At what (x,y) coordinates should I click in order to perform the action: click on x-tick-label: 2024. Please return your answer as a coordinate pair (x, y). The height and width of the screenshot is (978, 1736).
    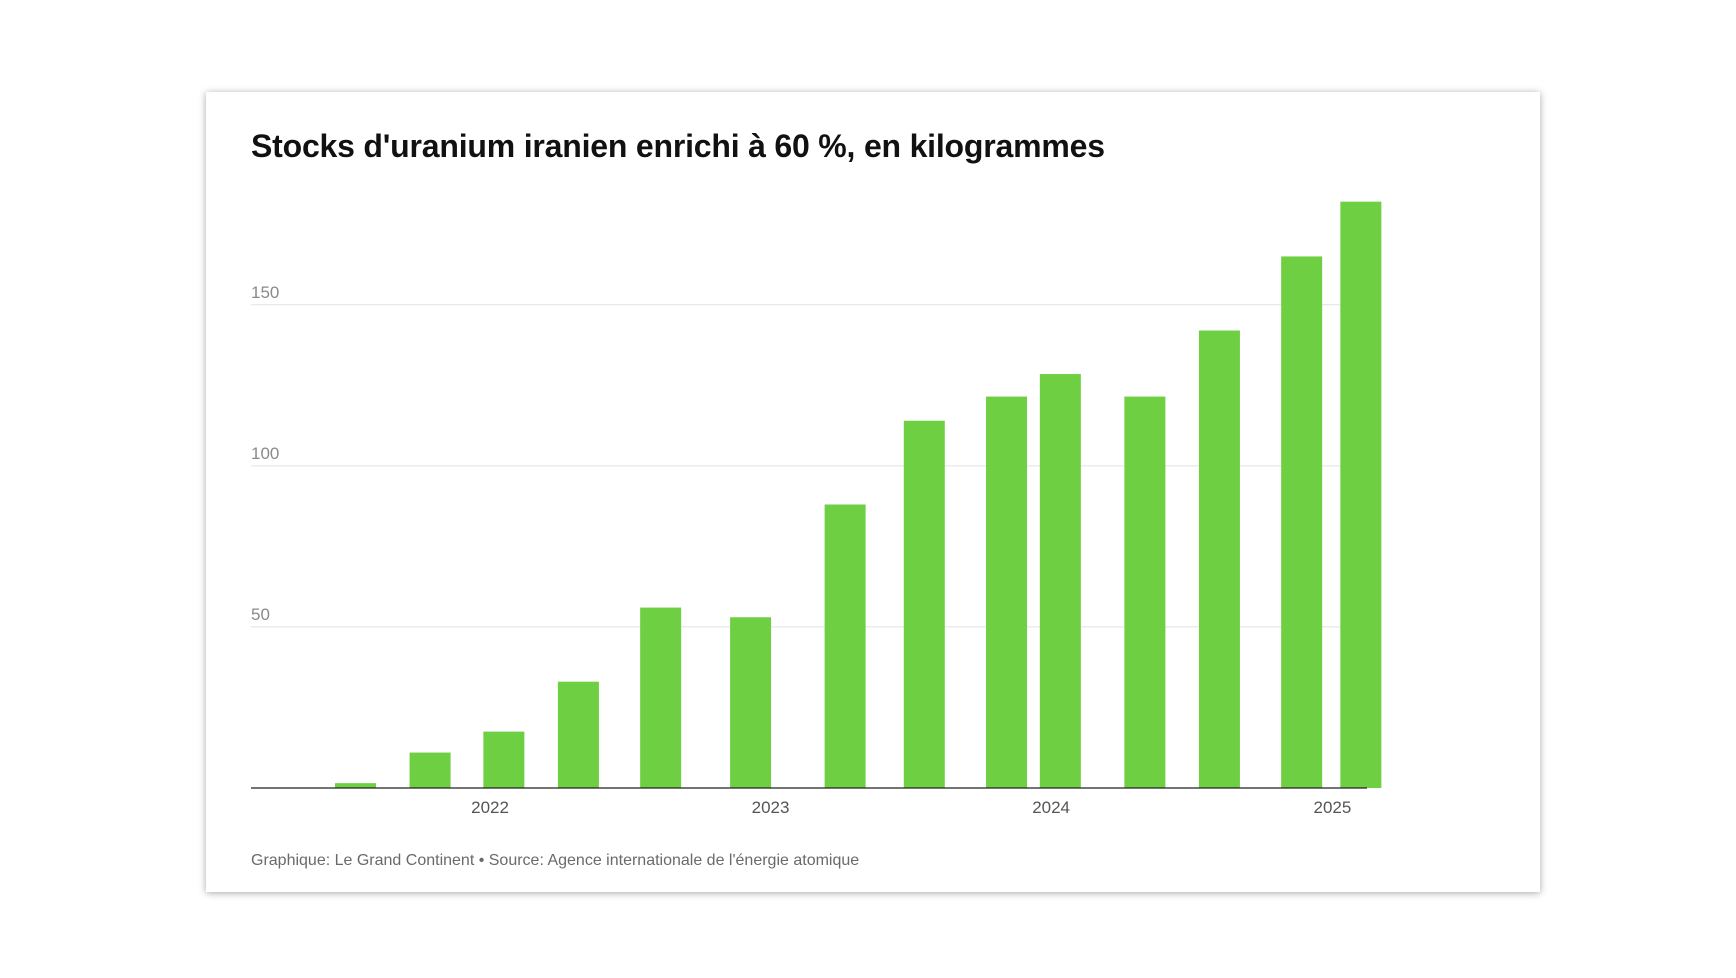
    Looking at the image, I should click on (1051, 807).